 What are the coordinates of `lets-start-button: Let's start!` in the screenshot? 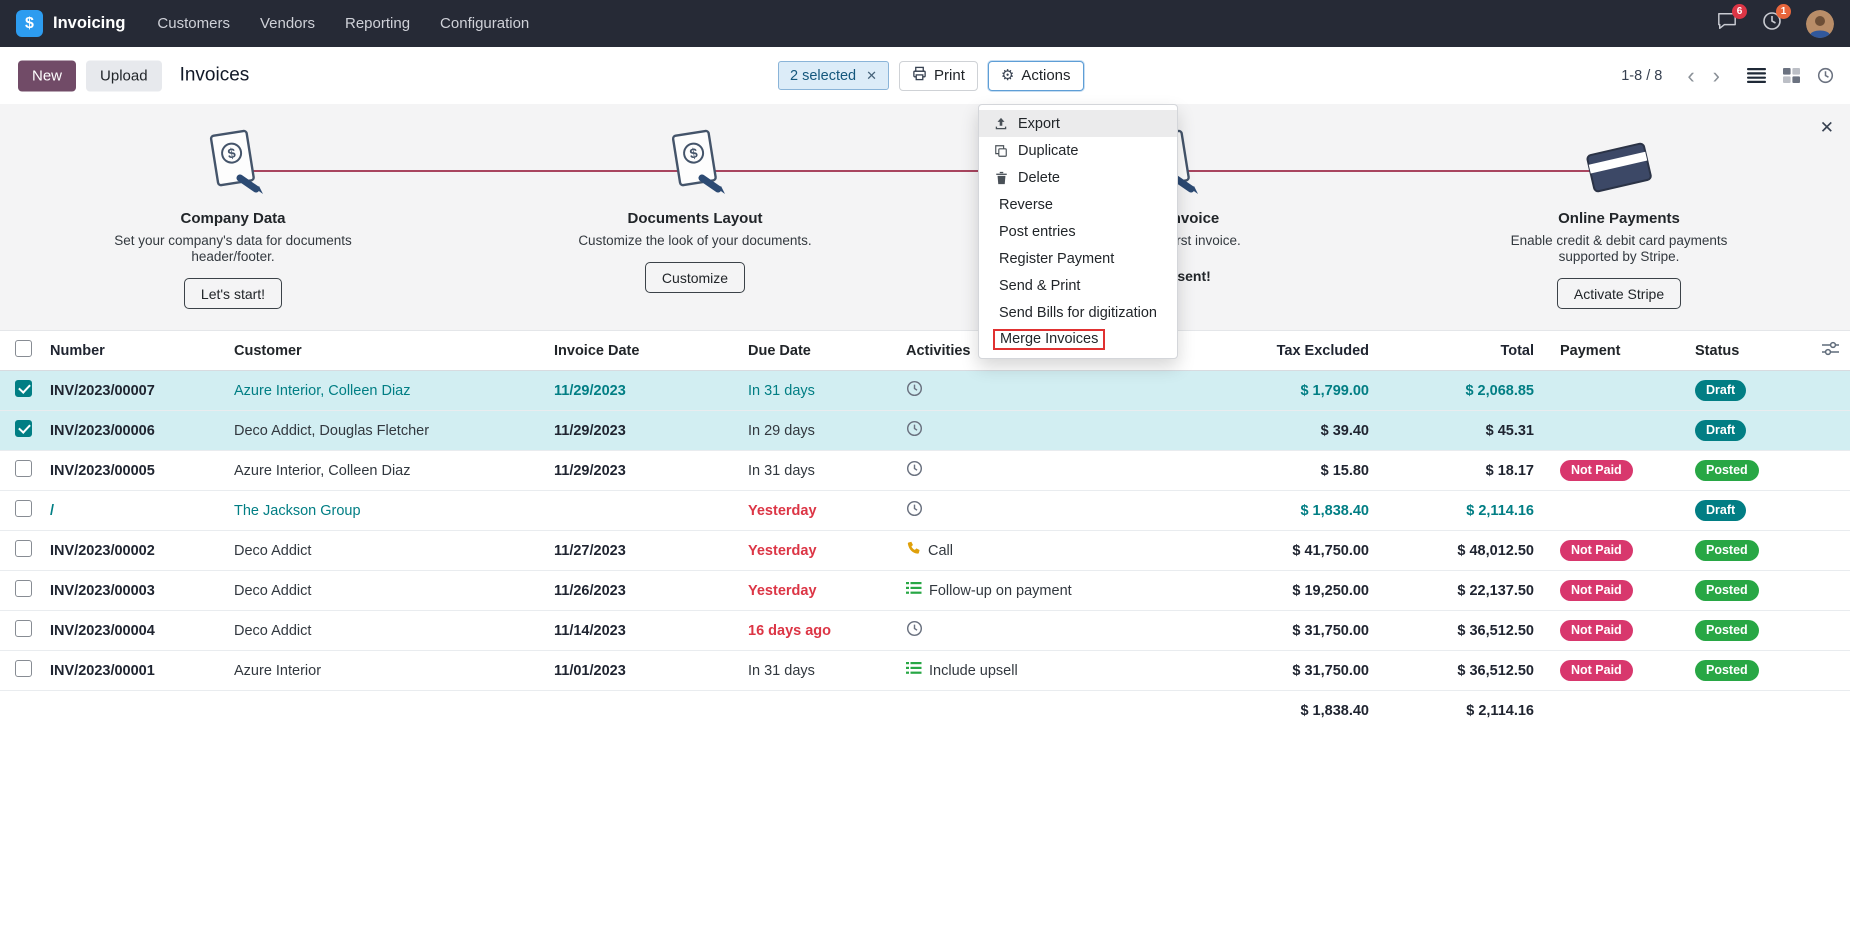 It's located at (233, 293).